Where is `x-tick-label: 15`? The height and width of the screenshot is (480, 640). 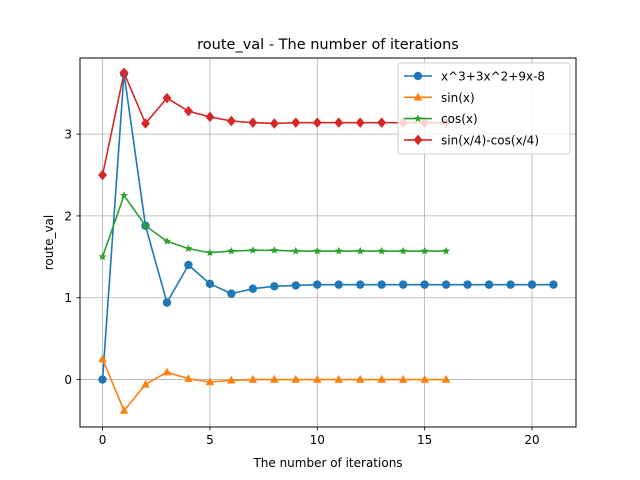 x-tick-label: 15 is located at coordinates (424, 440).